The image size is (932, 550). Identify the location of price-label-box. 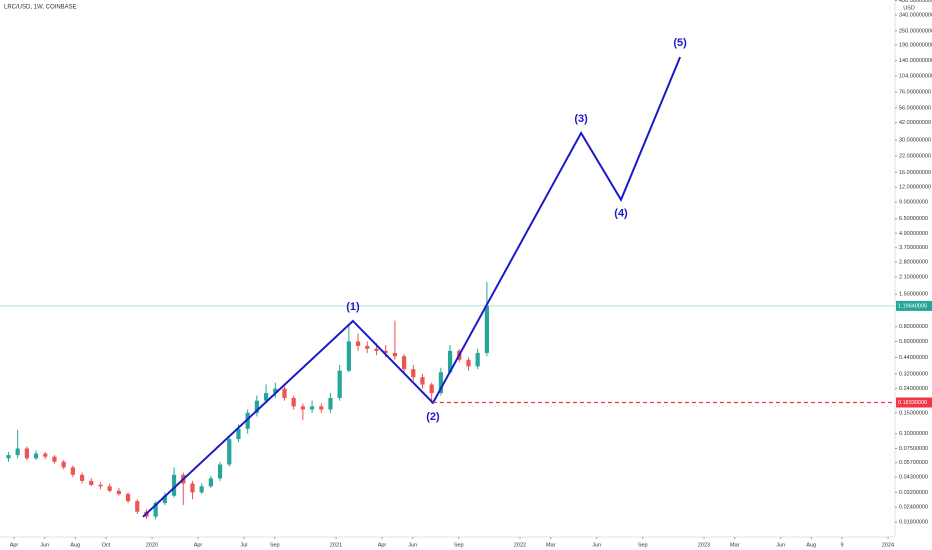
(914, 305).